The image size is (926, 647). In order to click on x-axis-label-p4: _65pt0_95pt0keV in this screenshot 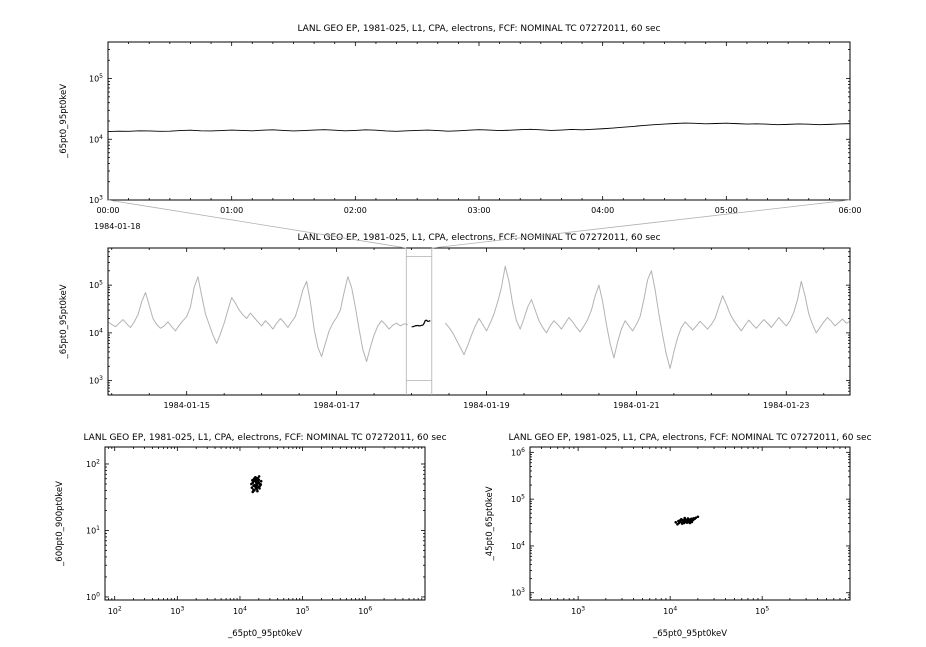, I will do `click(689, 634)`.